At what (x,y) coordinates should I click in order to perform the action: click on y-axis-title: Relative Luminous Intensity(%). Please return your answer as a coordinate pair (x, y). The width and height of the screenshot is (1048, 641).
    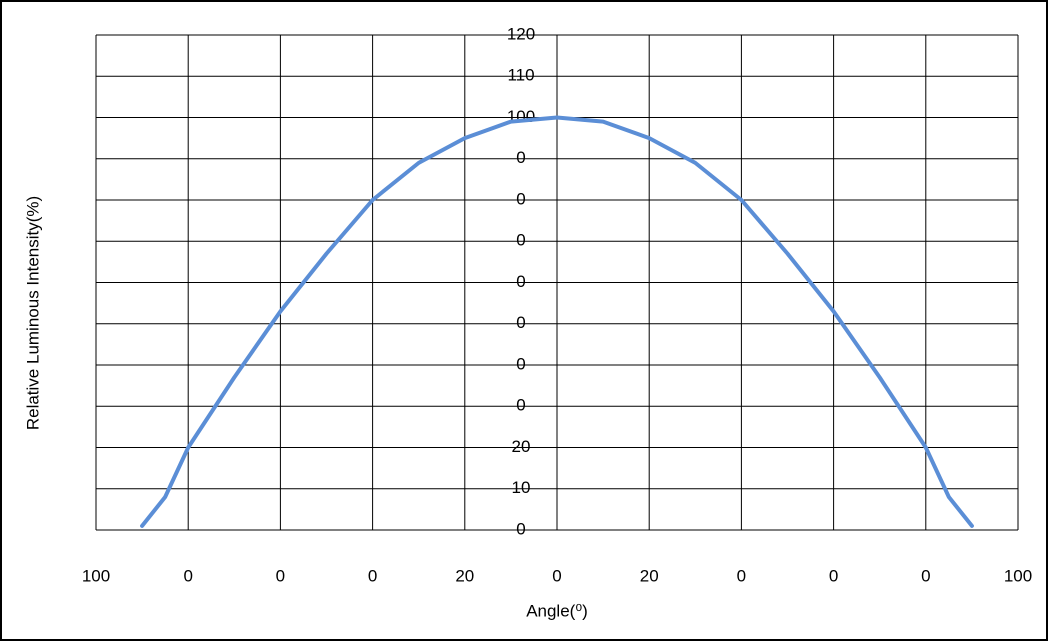
    Looking at the image, I should click on (32, 313).